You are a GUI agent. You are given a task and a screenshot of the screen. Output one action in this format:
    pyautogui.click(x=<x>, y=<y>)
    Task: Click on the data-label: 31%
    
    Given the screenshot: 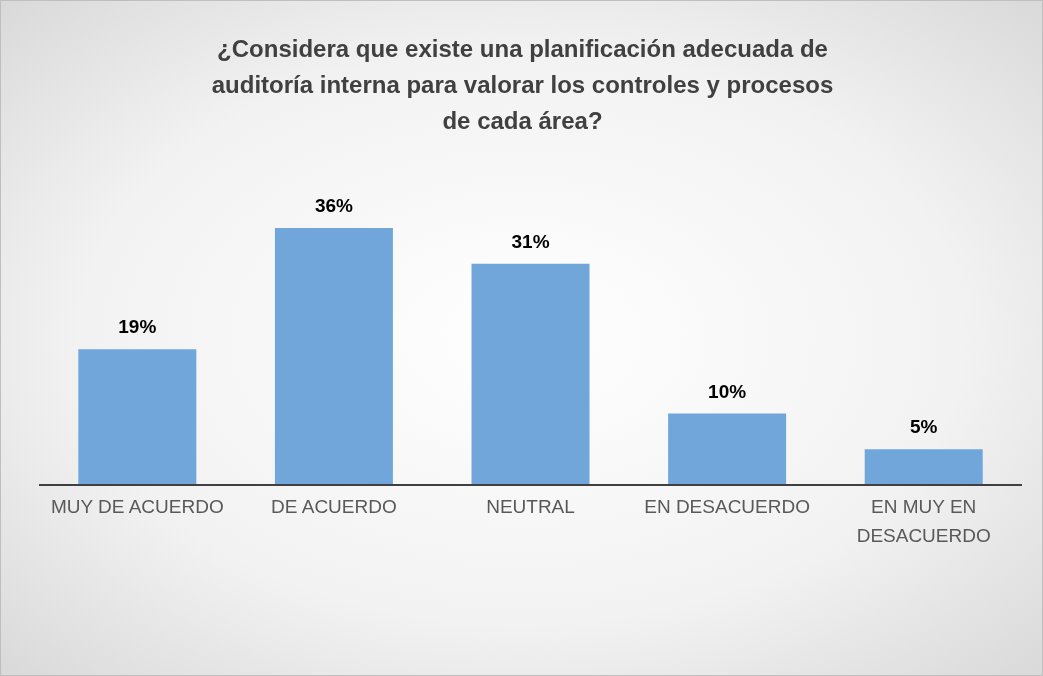 What is the action you would take?
    pyautogui.click(x=530, y=241)
    